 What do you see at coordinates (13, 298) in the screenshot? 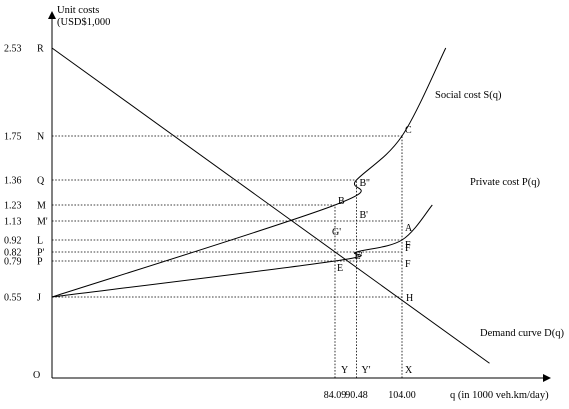
I see `y-tick-number-0-55: 0.55` at bounding box center [13, 298].